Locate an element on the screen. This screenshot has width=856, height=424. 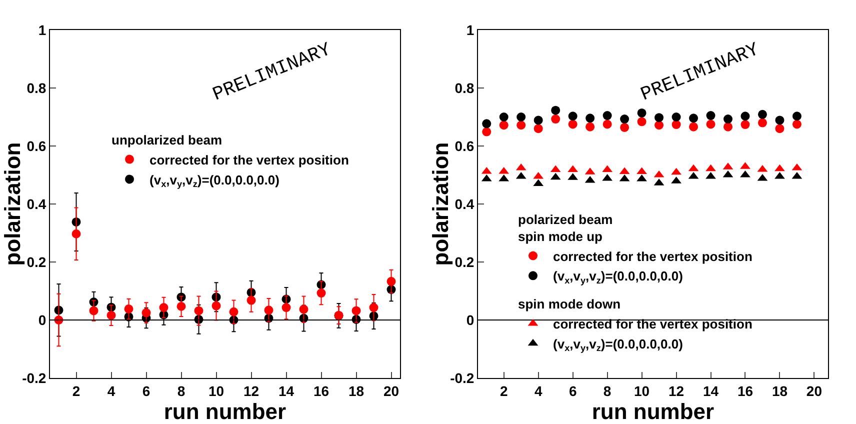
legend-title: unpolarized beam is located at coordinates (167, 140).